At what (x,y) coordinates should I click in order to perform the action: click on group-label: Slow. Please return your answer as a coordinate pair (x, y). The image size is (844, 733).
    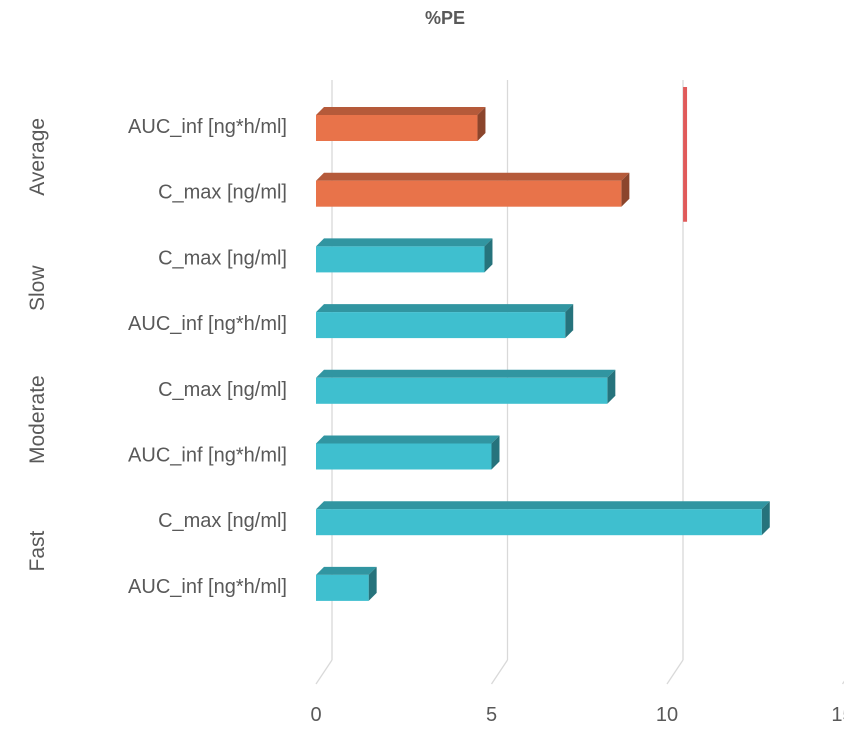
    Looking at the image, I should click on (37, 288).